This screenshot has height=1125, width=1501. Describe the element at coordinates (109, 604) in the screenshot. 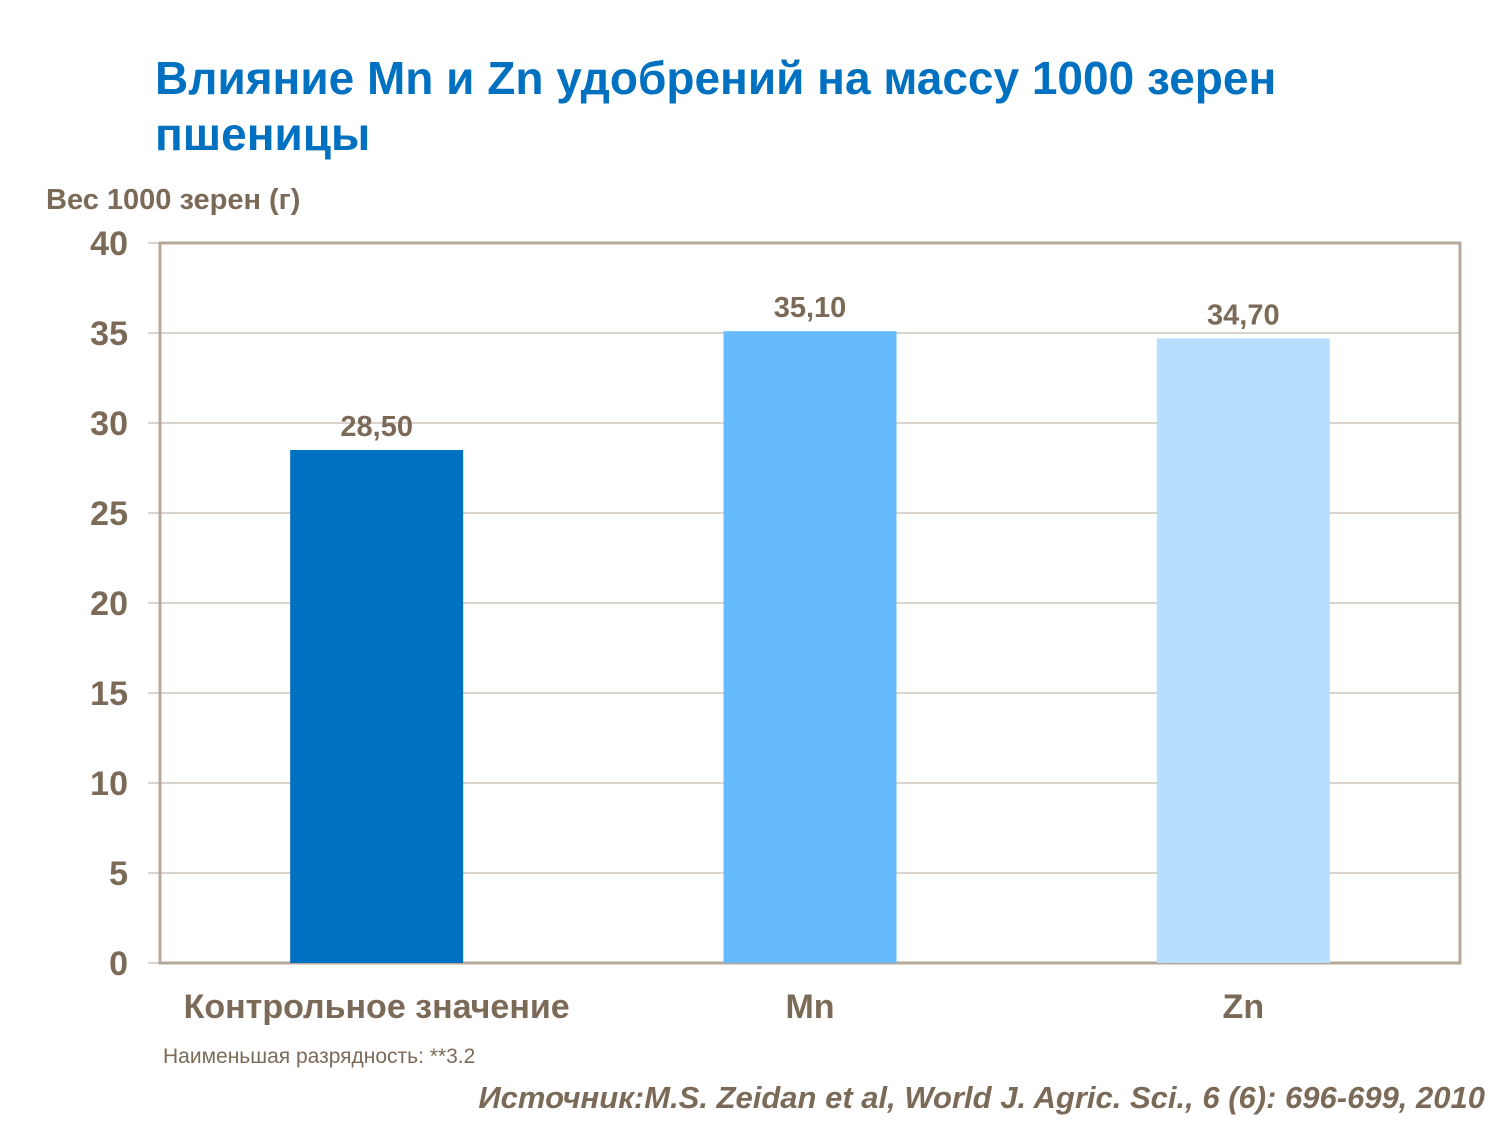

I see `y-tick-label: 20` at that location.